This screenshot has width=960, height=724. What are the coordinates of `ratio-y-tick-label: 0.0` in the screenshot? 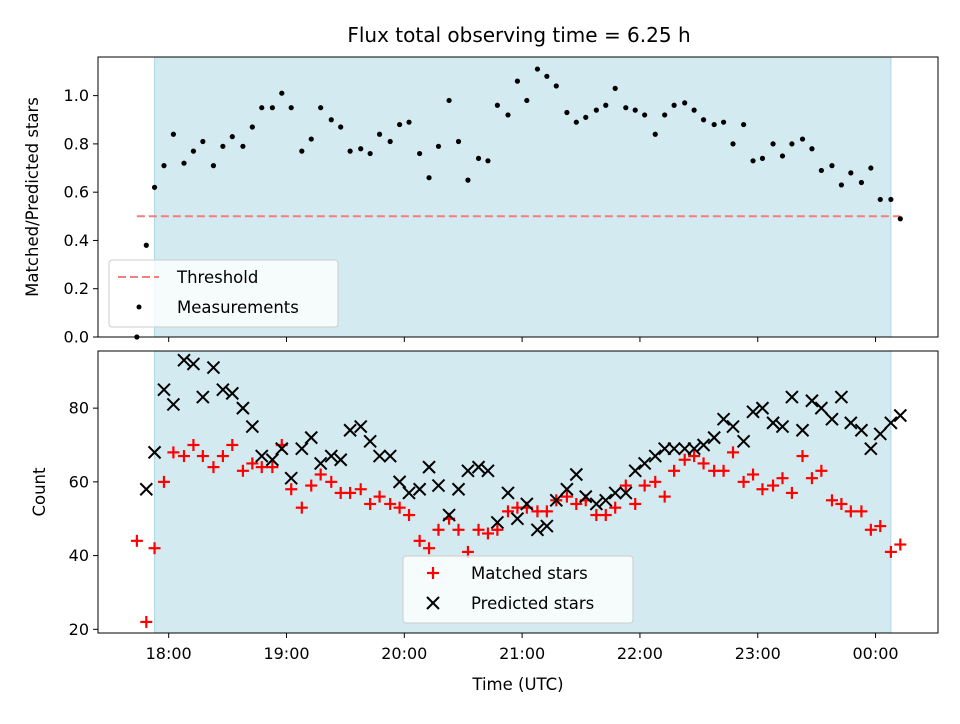 It's located at (76, 337).